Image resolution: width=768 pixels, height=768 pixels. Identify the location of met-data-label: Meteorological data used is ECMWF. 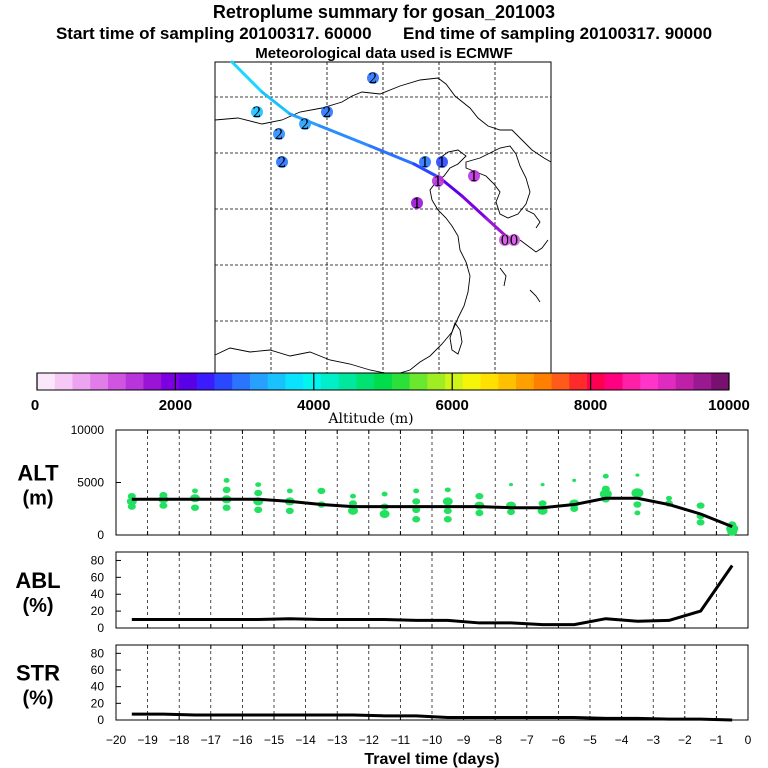
(384, 53).